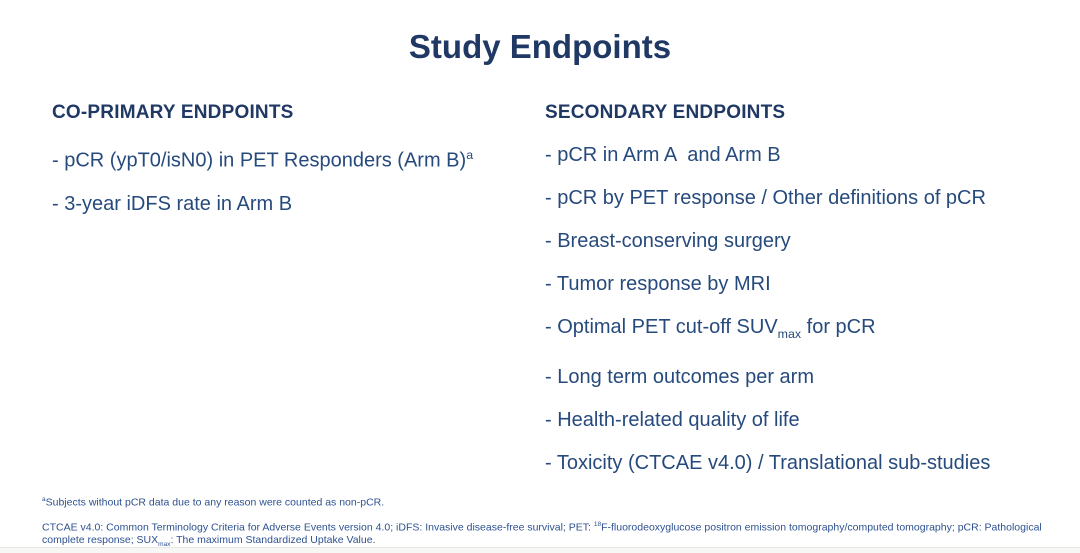 The image size is (1080, 553). I want to click on isotope-18-superscript: 18, so click(597, 524).